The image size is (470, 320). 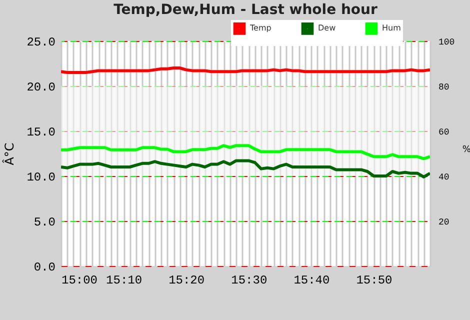 I want to click on y-tick-label: 15.0, so click(x=41, y=133).